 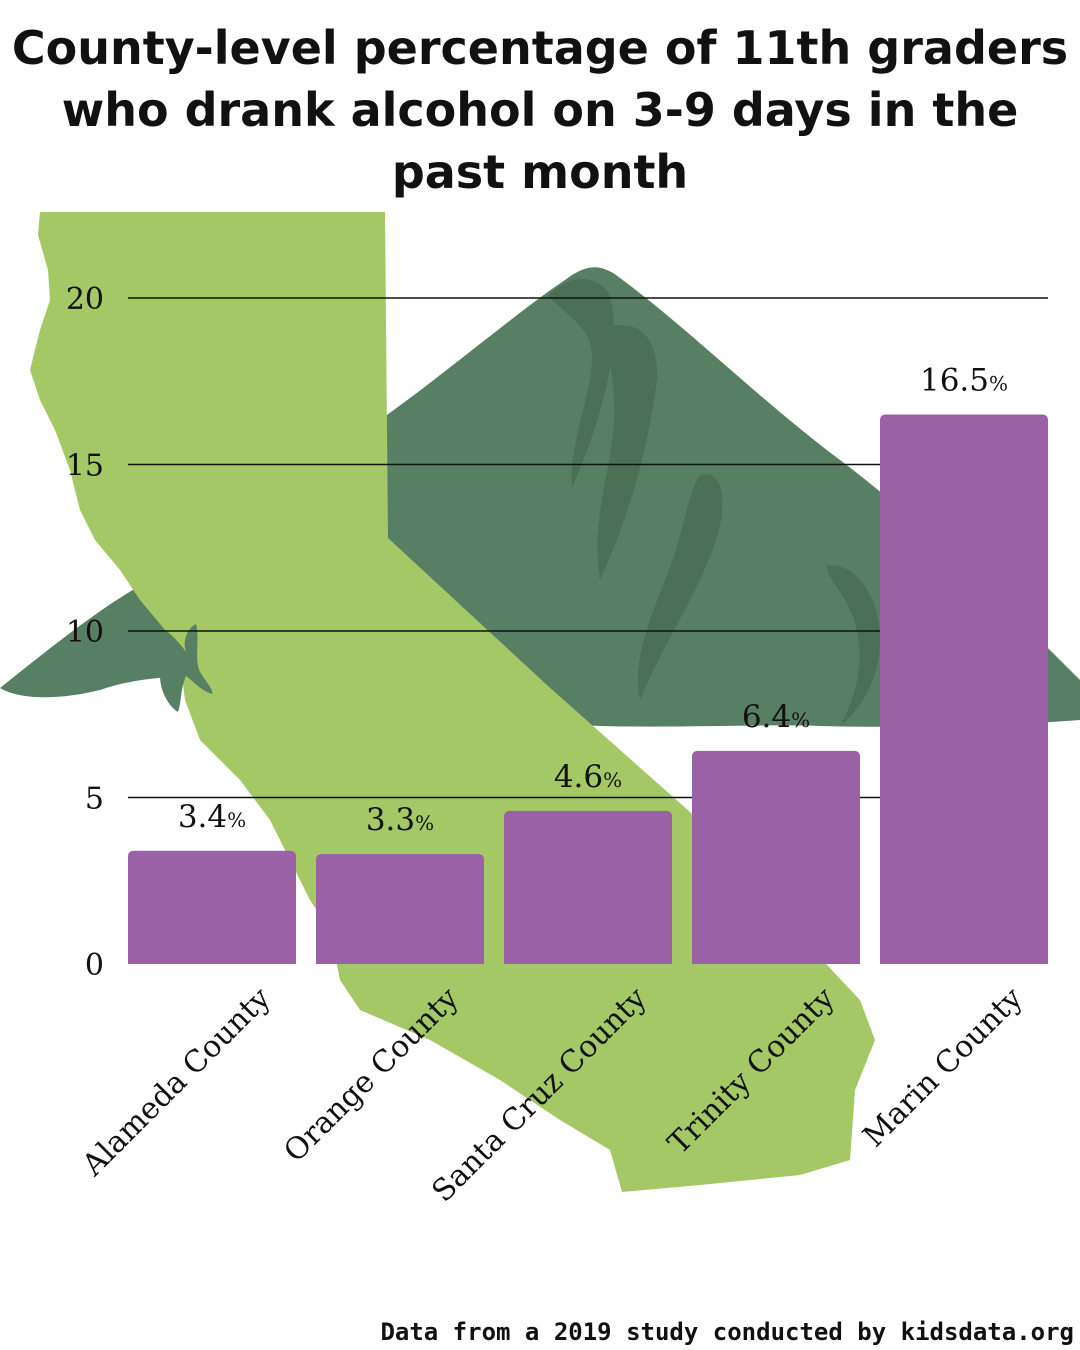 What do you see at coordinates (176, 666) in the screenshot?
I see `bay-inlet` at bounding box center [176, 666].